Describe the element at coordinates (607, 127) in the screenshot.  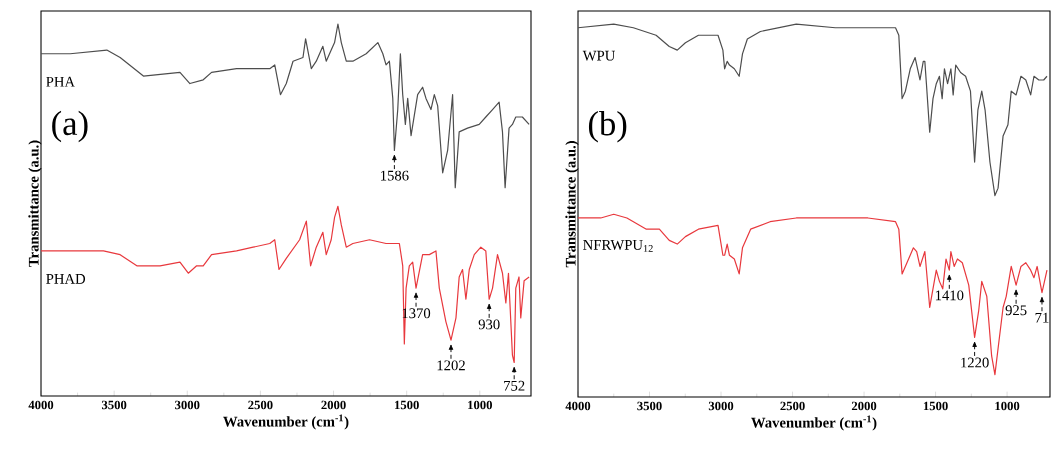
I see `annotation: (b)` at that location.